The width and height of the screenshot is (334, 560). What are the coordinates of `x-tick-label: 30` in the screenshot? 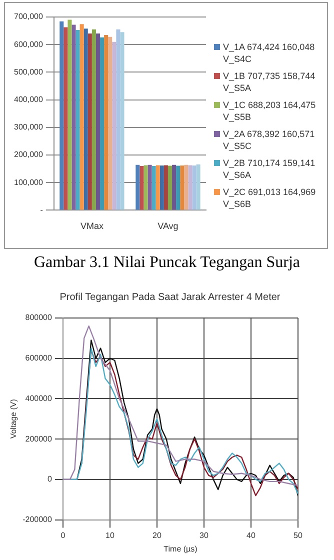 It's located at (204, 535).